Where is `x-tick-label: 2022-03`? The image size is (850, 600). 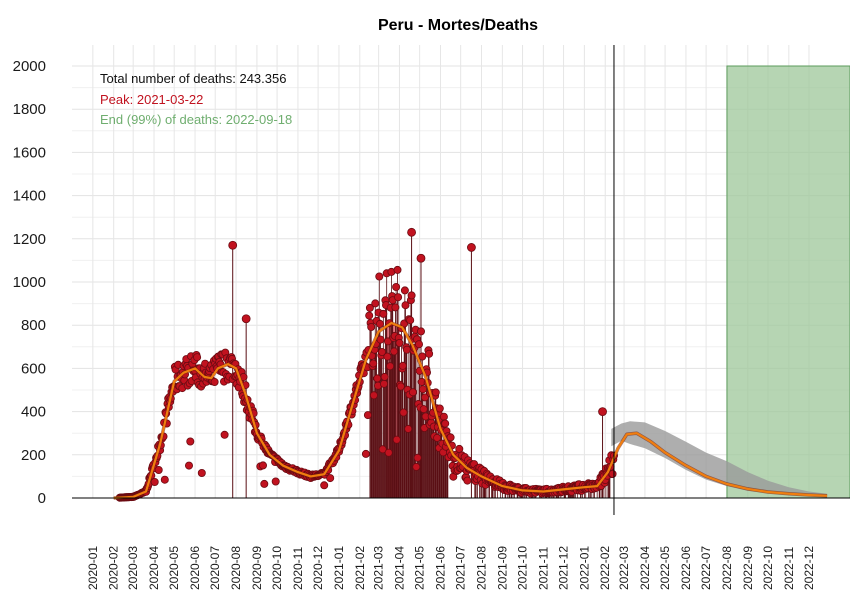 x-tick-label: 2022-03 is located at coordinates (624, 568).